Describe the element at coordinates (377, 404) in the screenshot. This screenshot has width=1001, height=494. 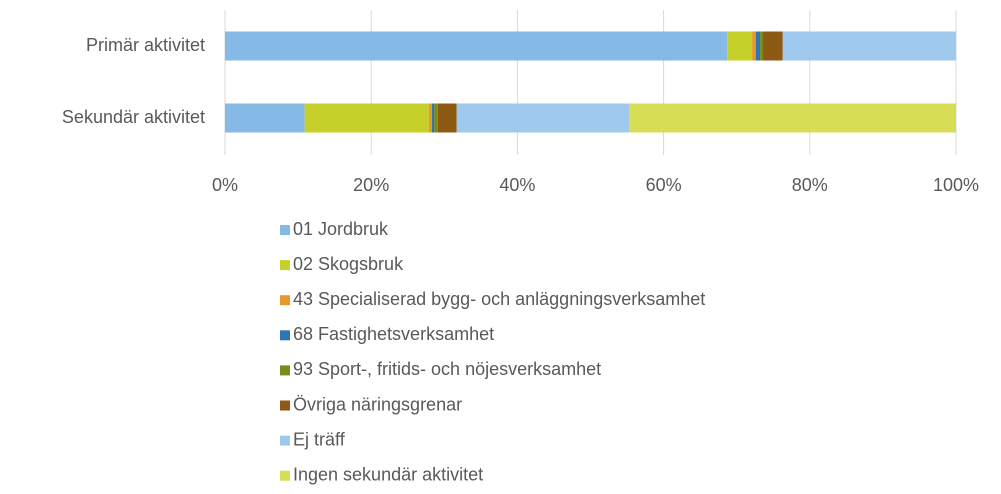
I see `legend-label: Övriga näringsgrenar` at that location.